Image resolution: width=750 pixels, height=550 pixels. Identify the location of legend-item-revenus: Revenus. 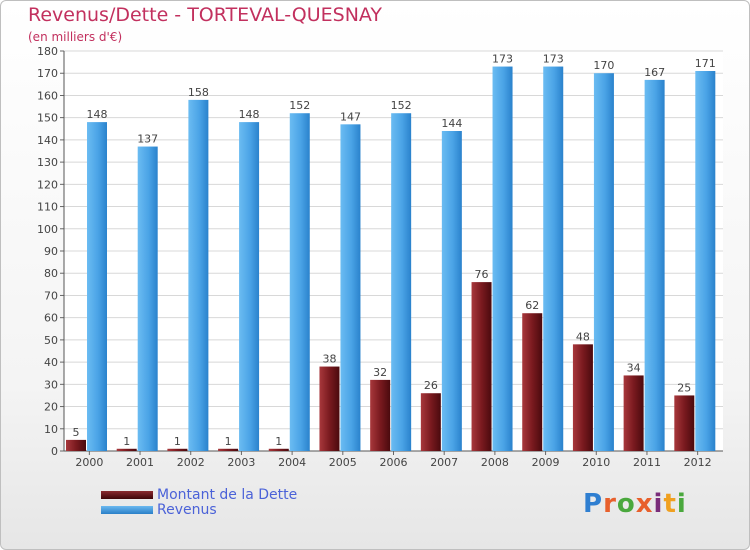
(199, 509).